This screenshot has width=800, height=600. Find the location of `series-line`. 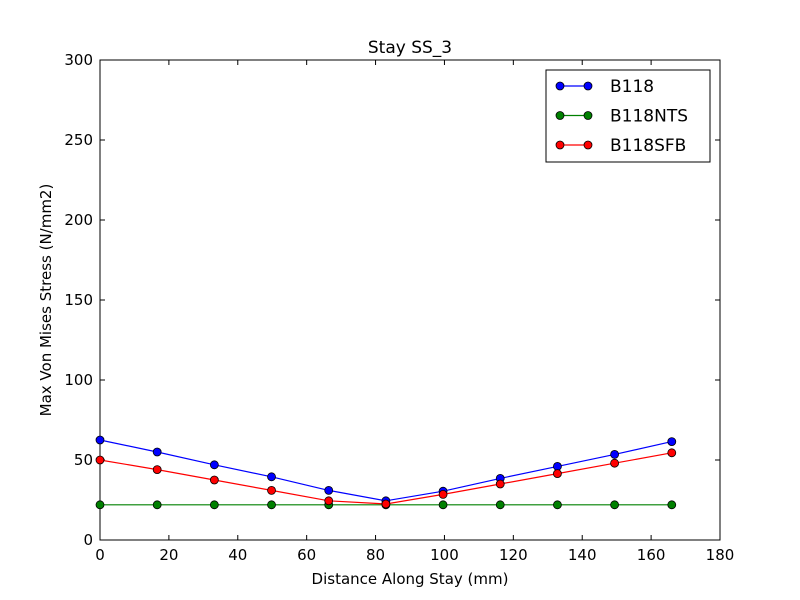

series-line is located at coordinates (385, 470).